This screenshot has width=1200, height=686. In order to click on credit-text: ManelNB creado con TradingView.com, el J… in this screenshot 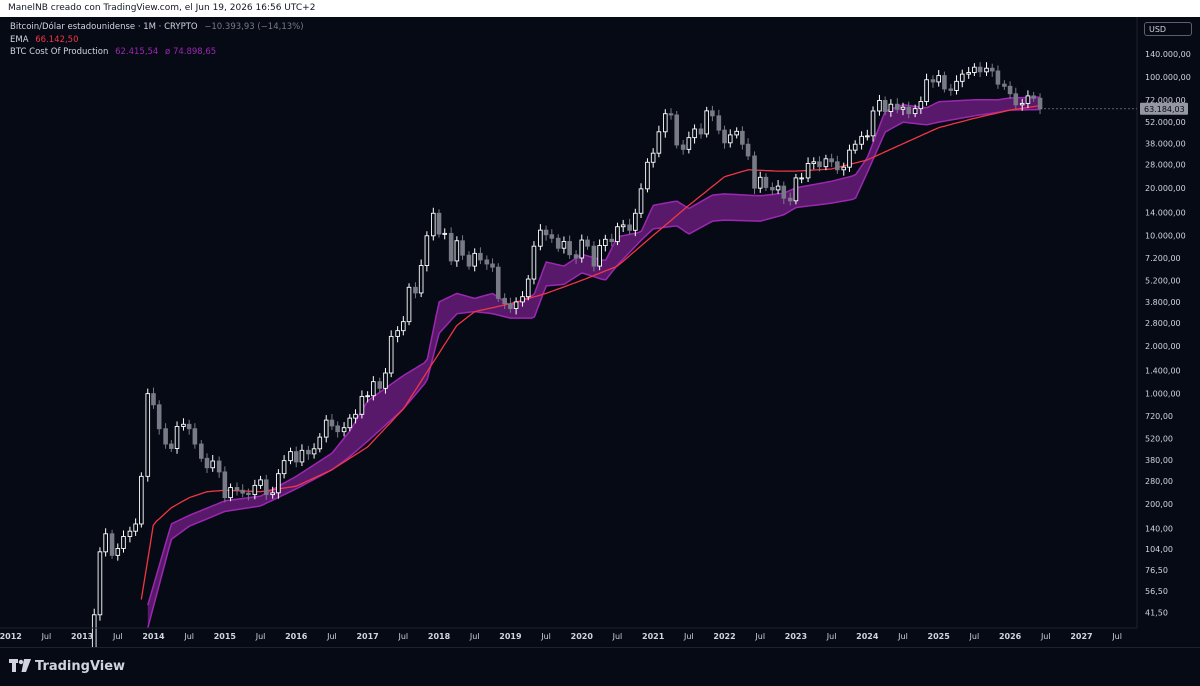, I will do `click(162, 8)`.